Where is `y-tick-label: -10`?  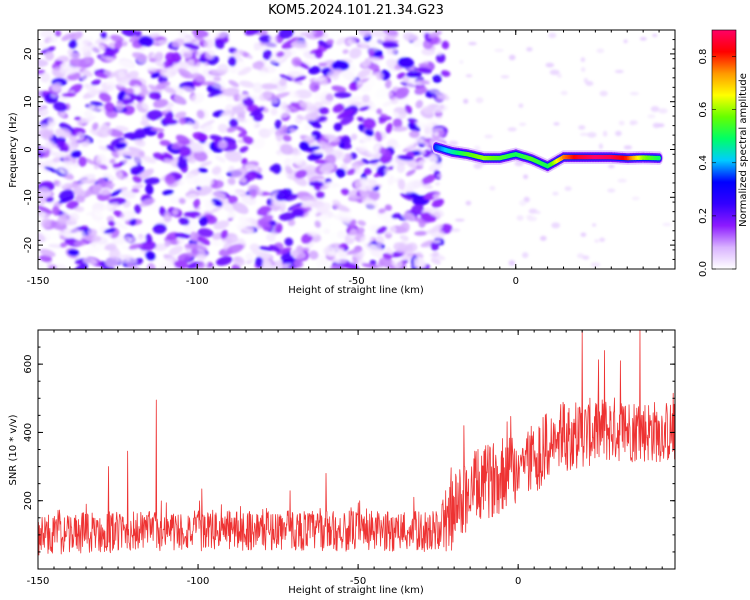 y-tick-label: -10 is located at coordinates (28, 197).